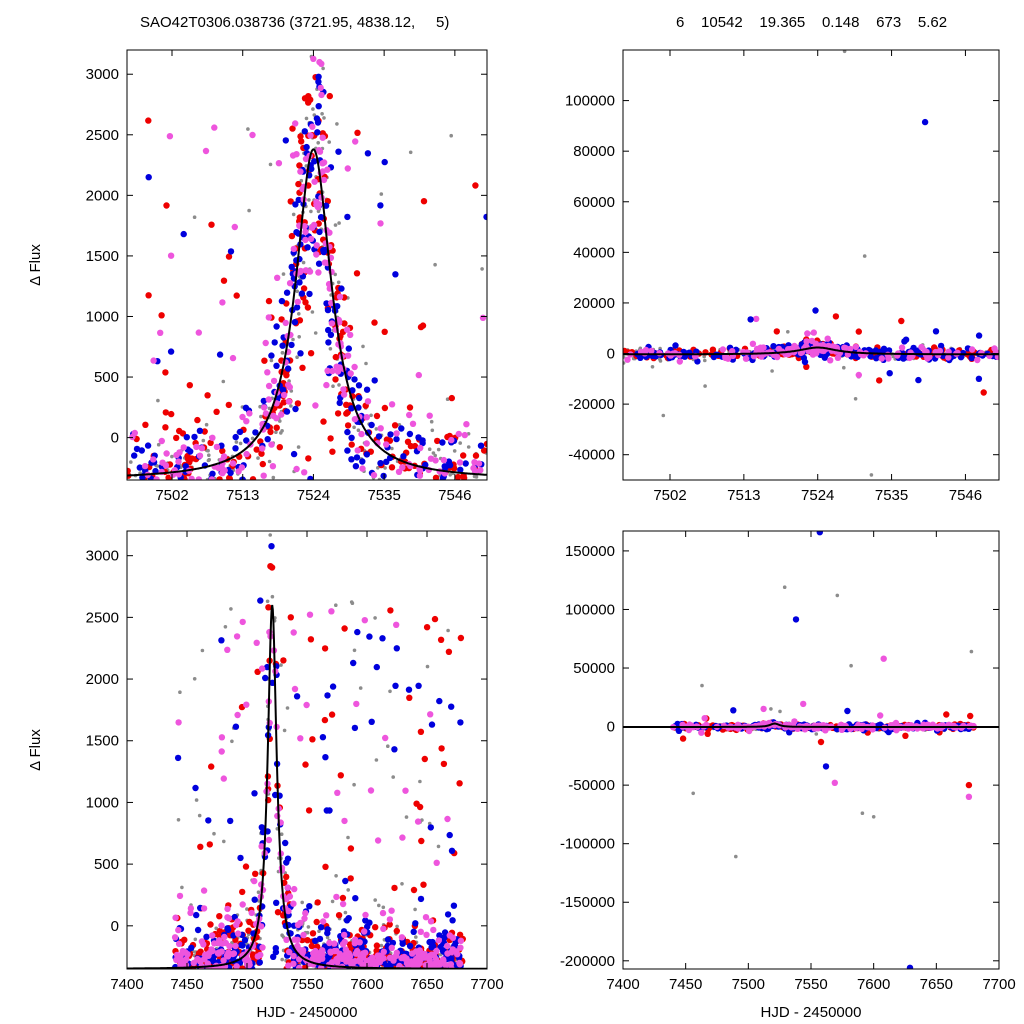 The height and width of the screenshot is (1024, 1024). Describe the element at coordinates (811, 351) in the screenshot. I see `model-curve` at that location.